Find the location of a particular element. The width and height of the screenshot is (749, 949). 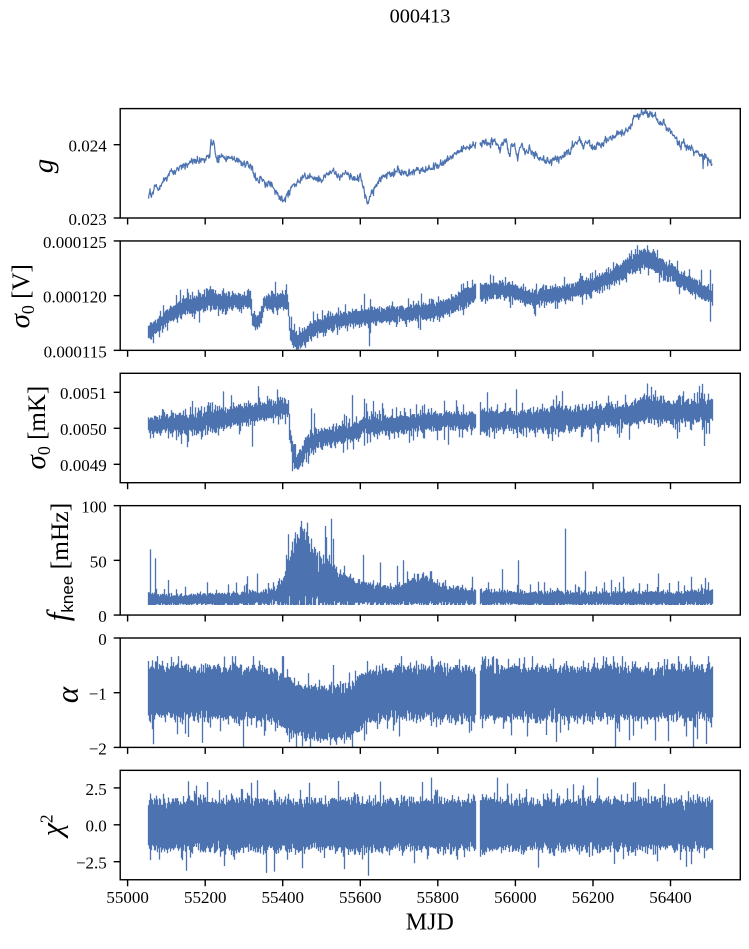

svg-text: 0.000125 is located at coordinates (75, 242).